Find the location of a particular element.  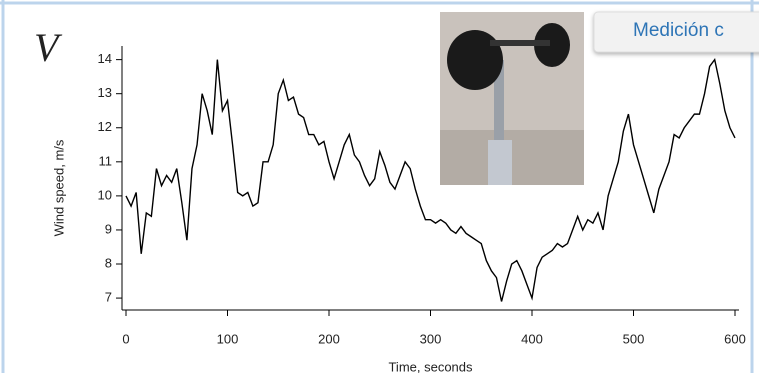

y-axis-label: Wind speed, m/s is located at coordinates (58, 187).